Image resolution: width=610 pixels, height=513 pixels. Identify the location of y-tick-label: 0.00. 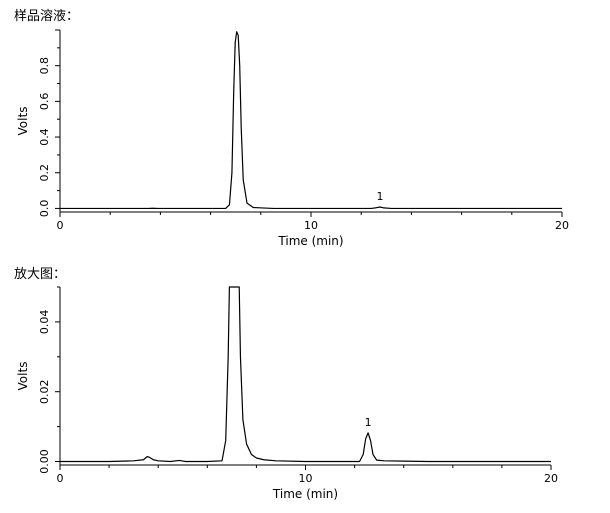
(44, 461).